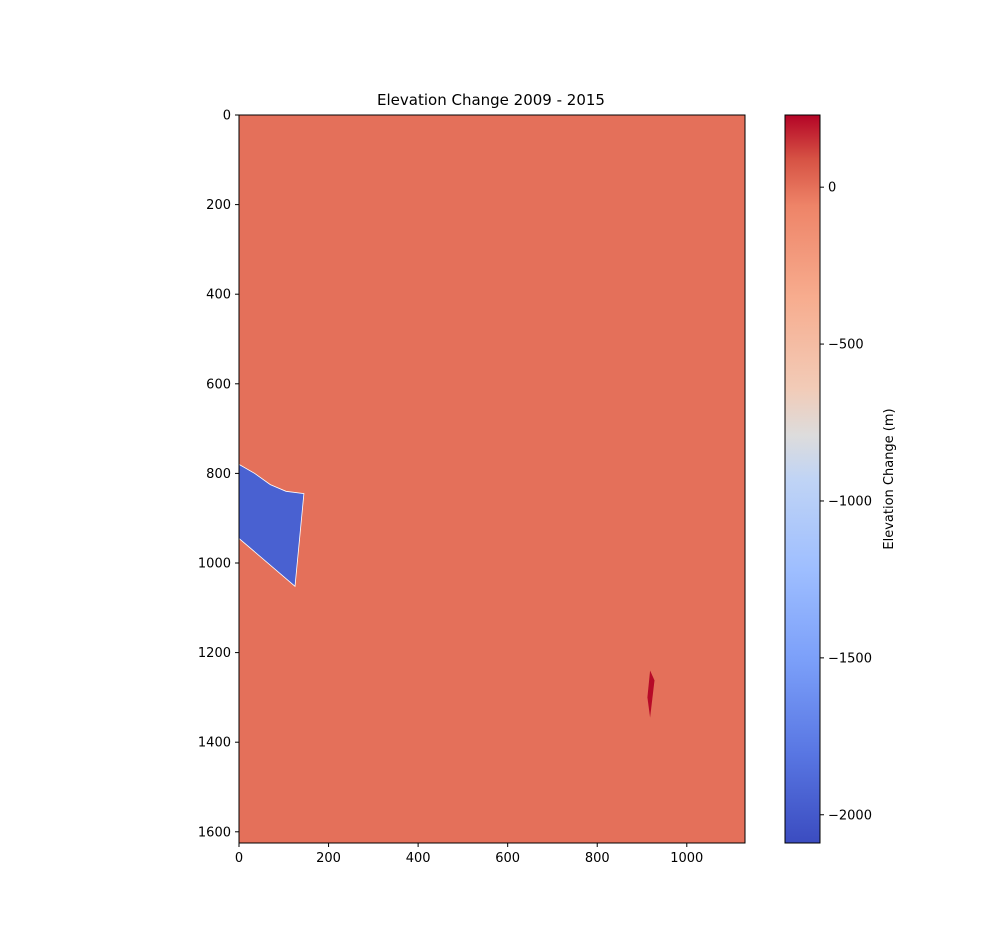  What do you see at coordinates (218, 295) in the screenshot?
I see `y-tick-label: 400` at bounding box center [218, 295].